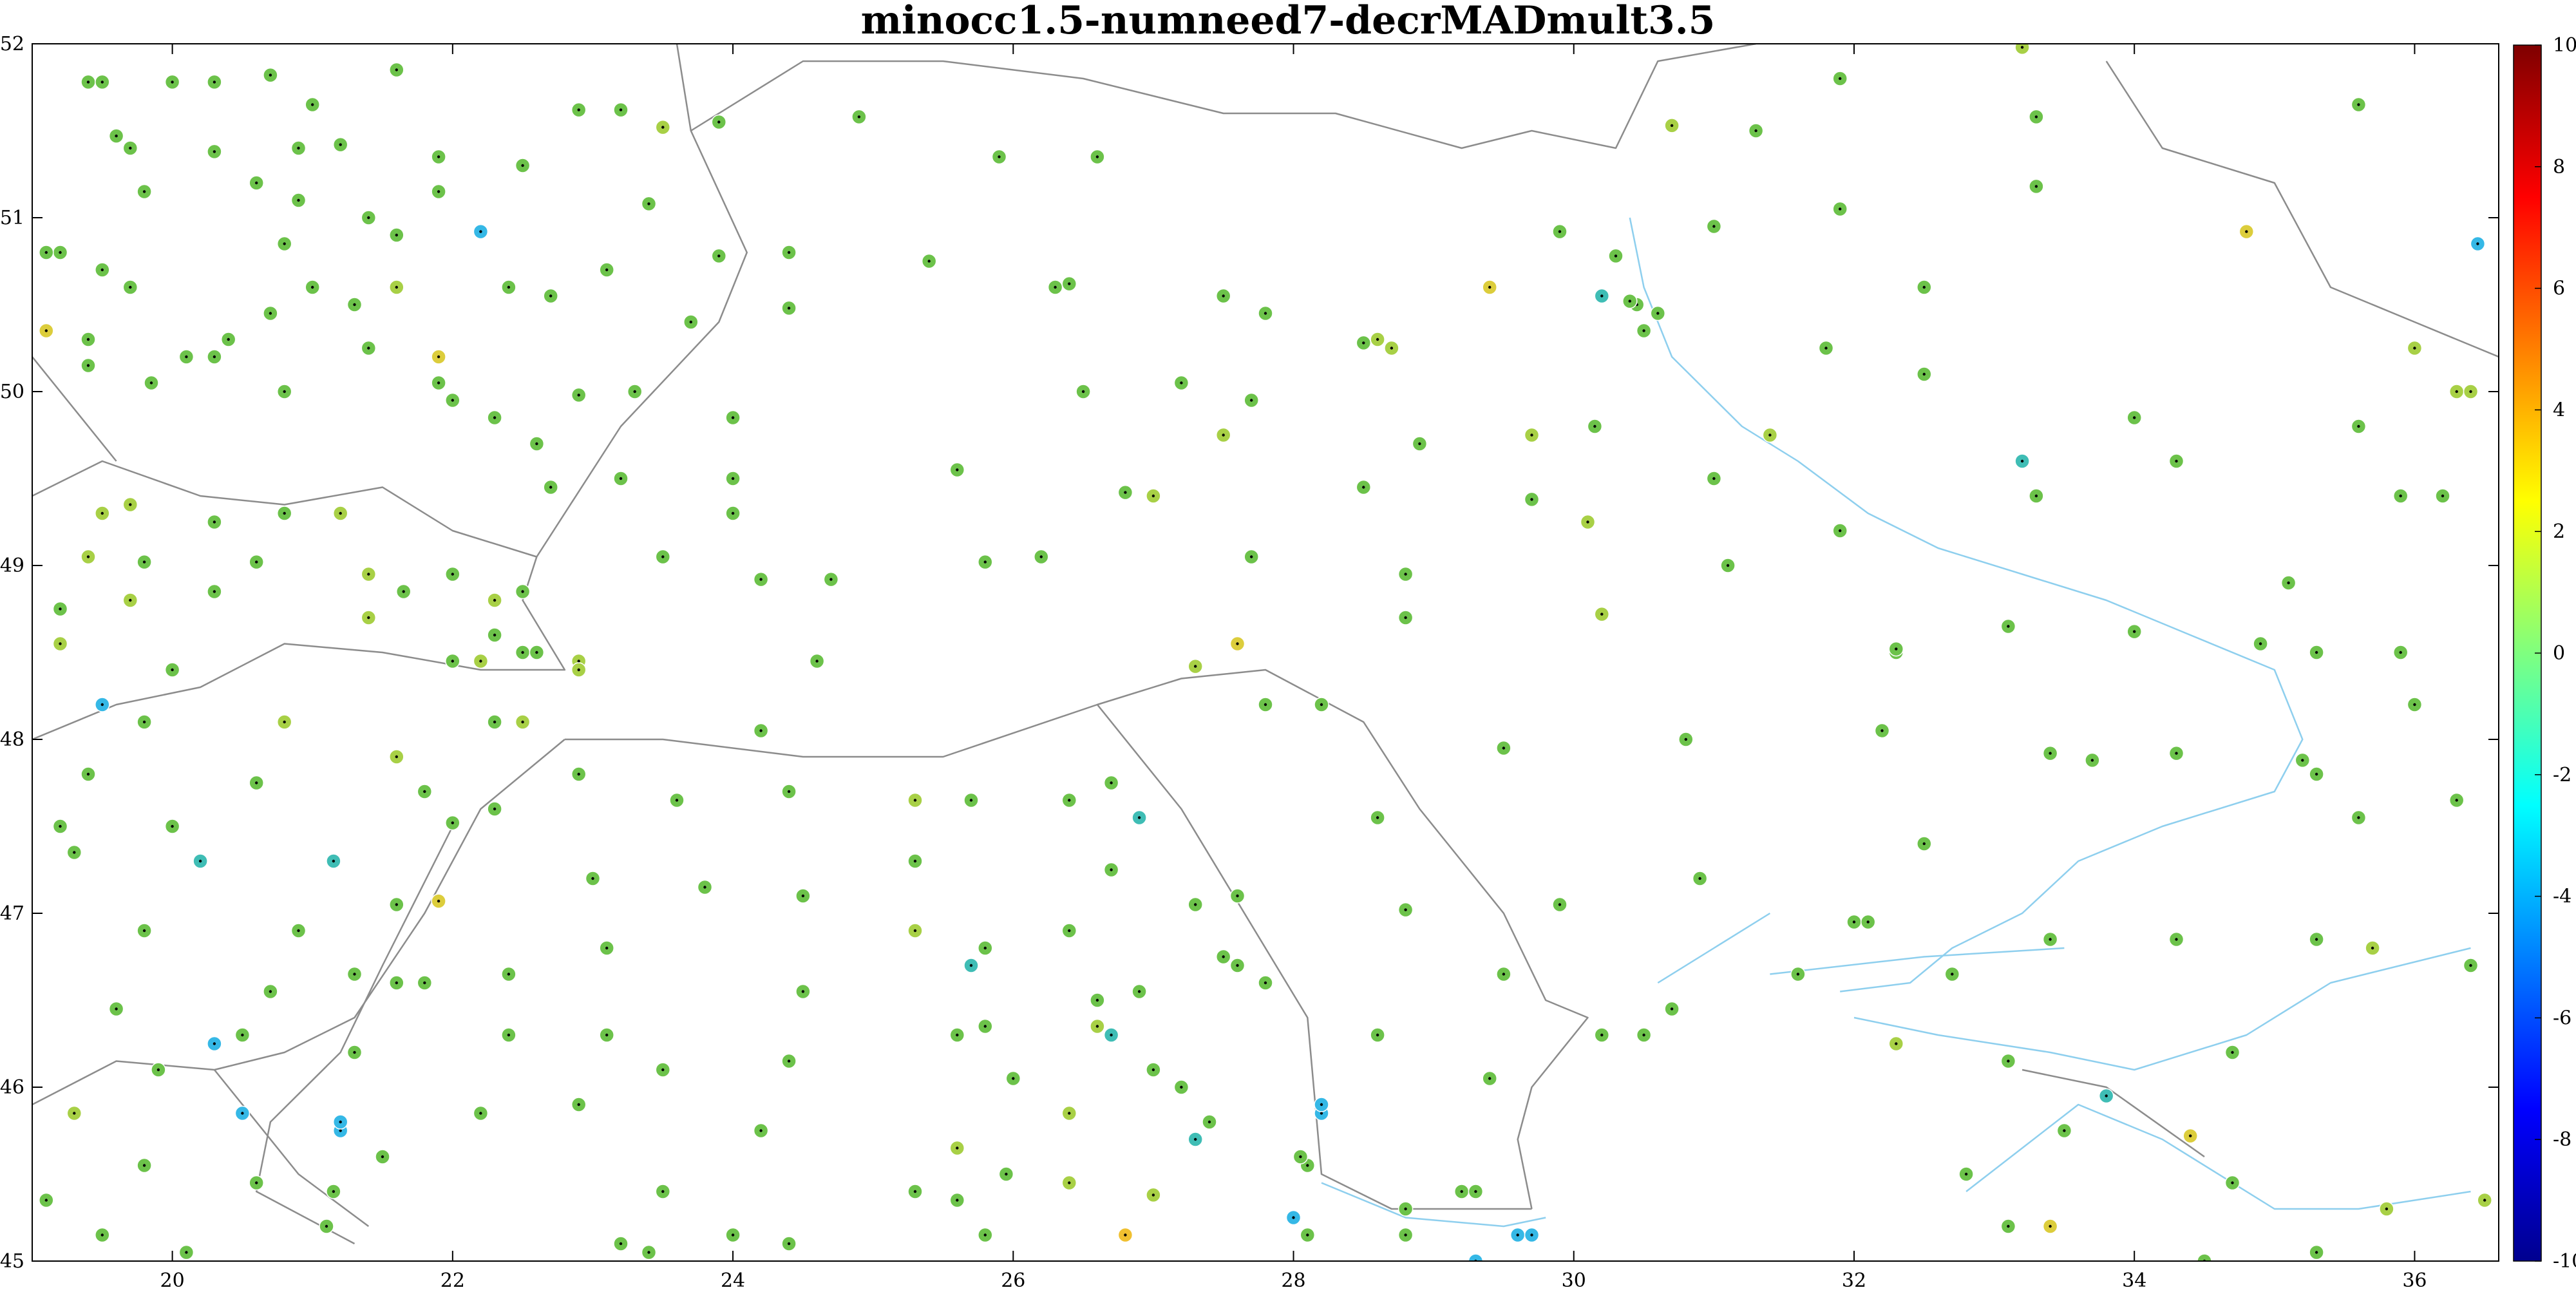 This screenshot has width=2576, height=1292. I want to click on station-marker, so click(2204, 1257).